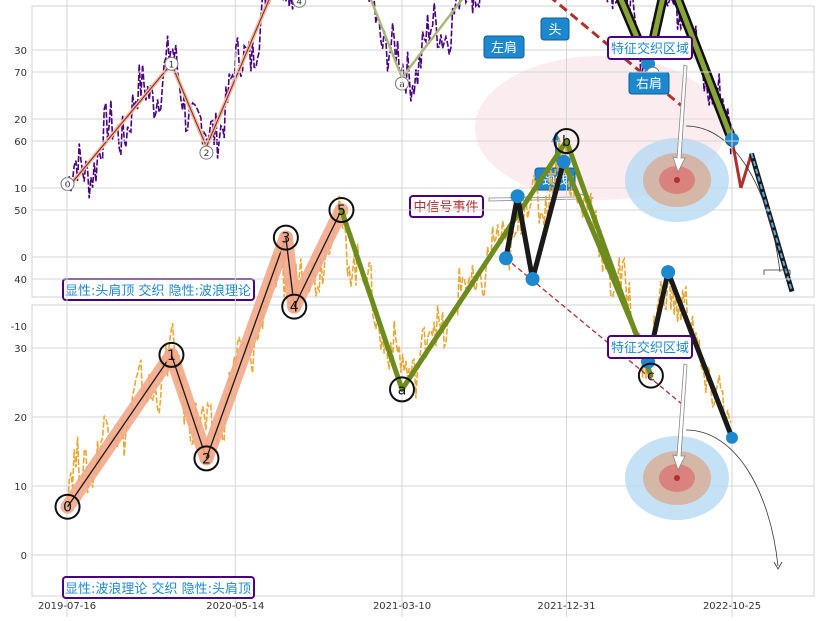  I want to click on svg-text: 中信号事件, so click(445, 207).